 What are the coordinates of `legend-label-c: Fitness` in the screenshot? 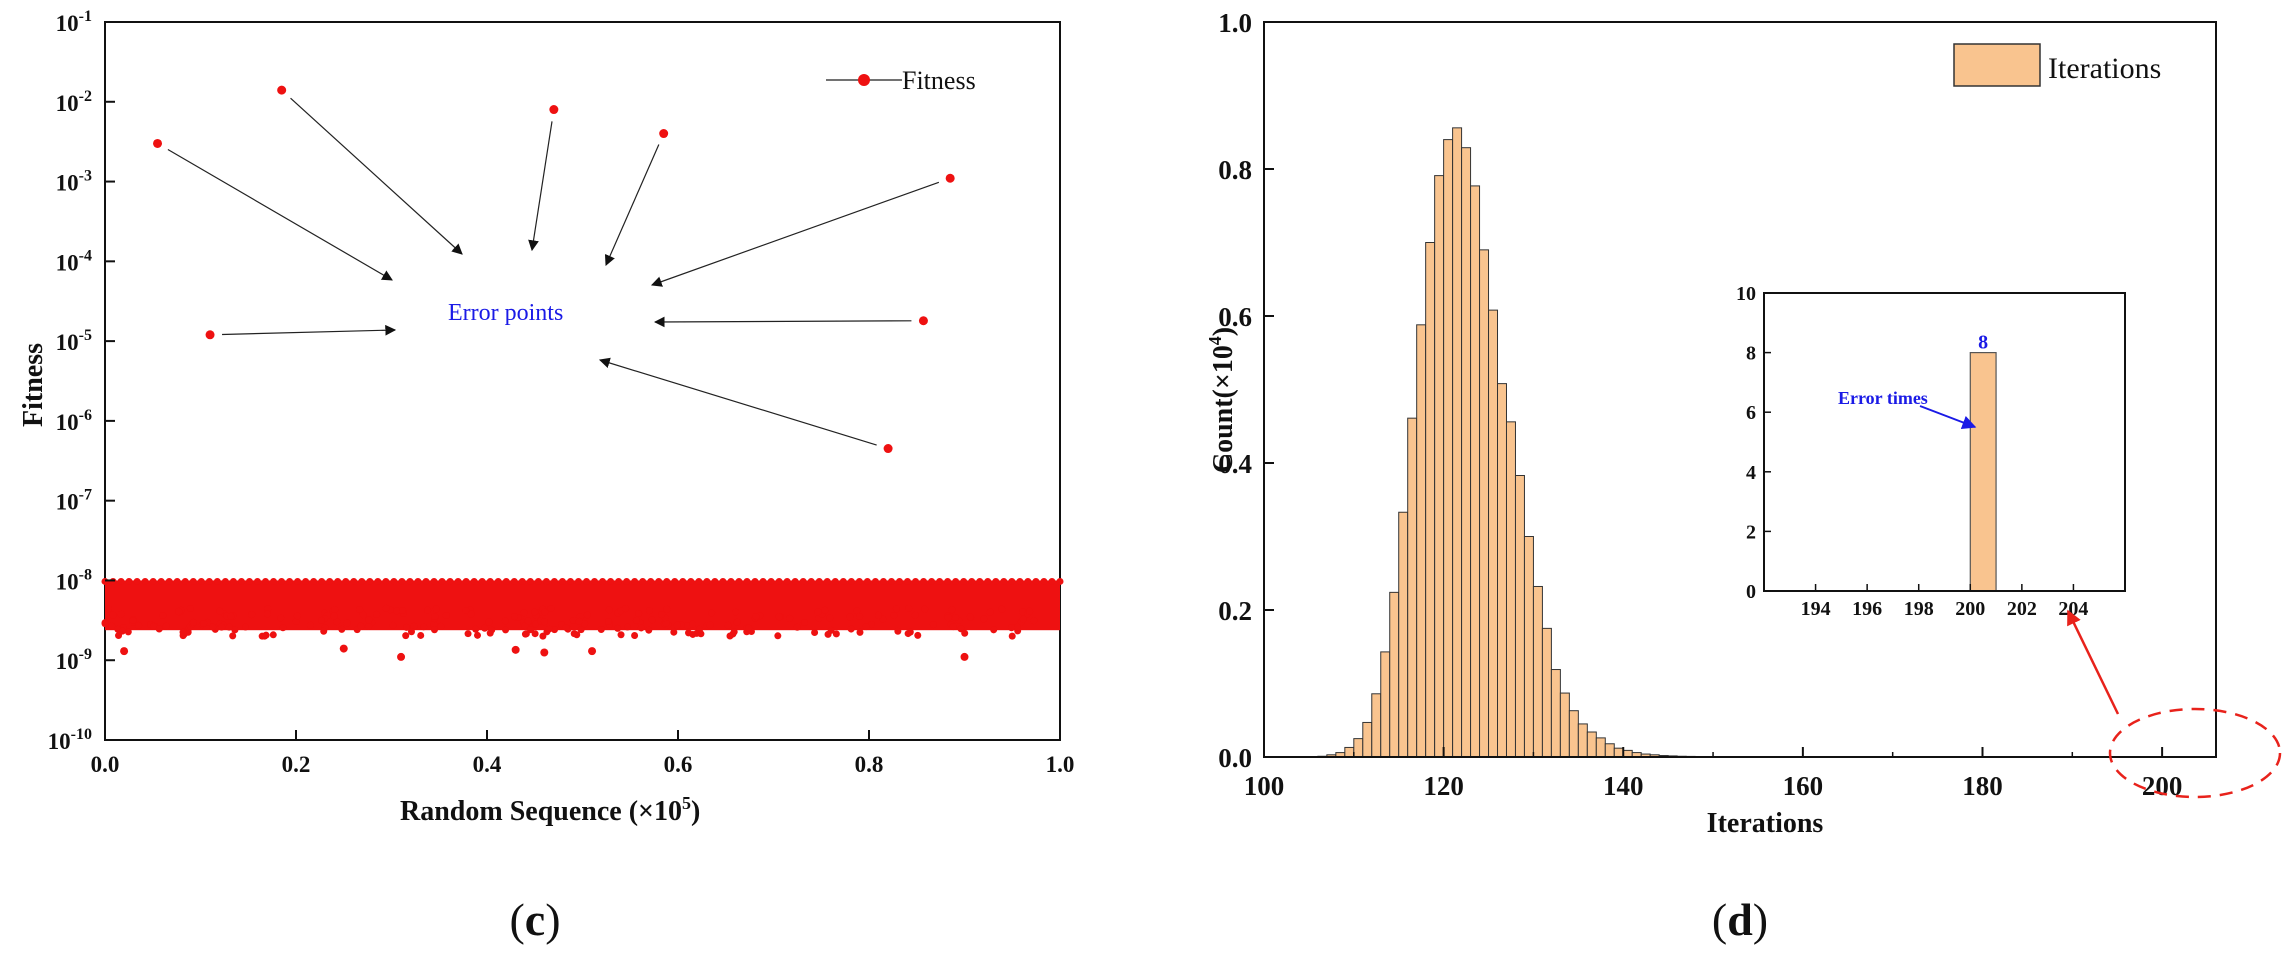 It's located at (939, 80).